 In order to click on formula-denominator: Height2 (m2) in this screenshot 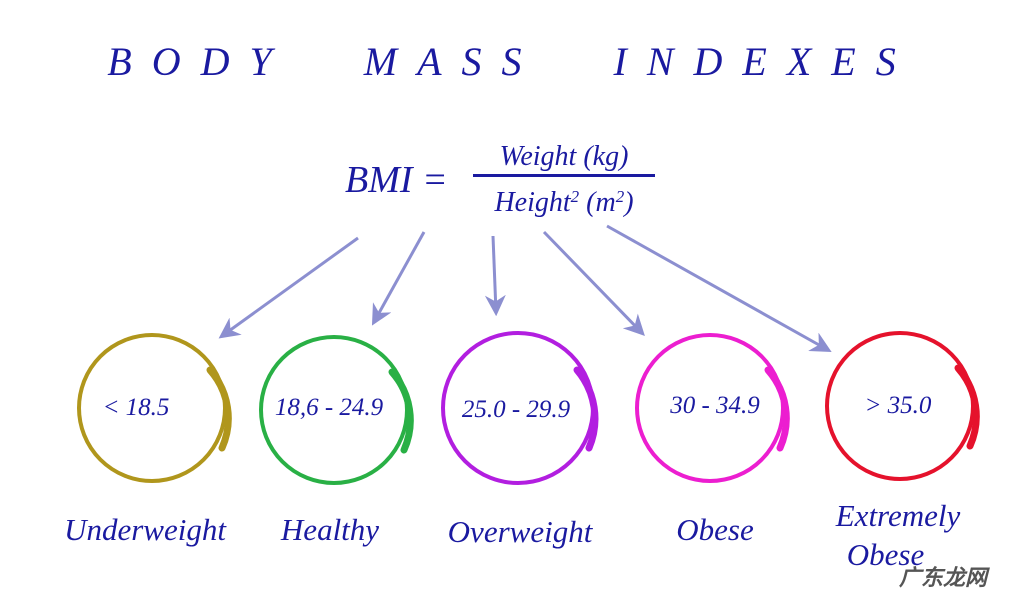, I will do `click(564, 200)`.